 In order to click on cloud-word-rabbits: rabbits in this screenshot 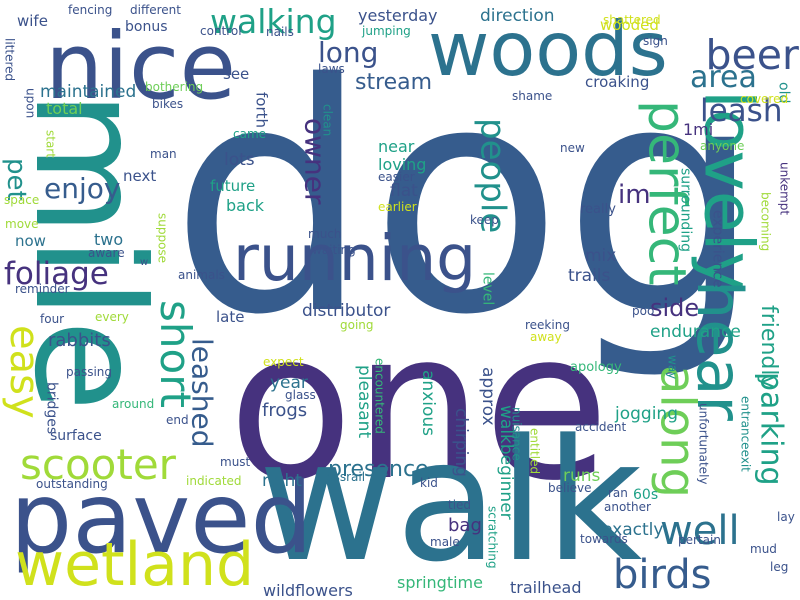, I will do `click(79, 340)`.